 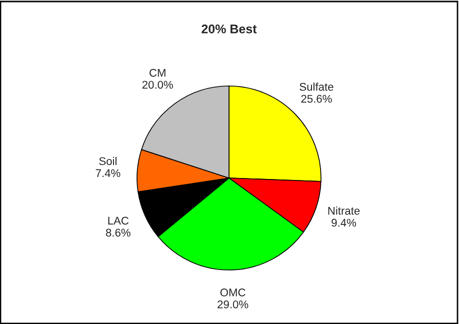 I want to click on chart-title: 20% Best, so click(x=229, y=29).